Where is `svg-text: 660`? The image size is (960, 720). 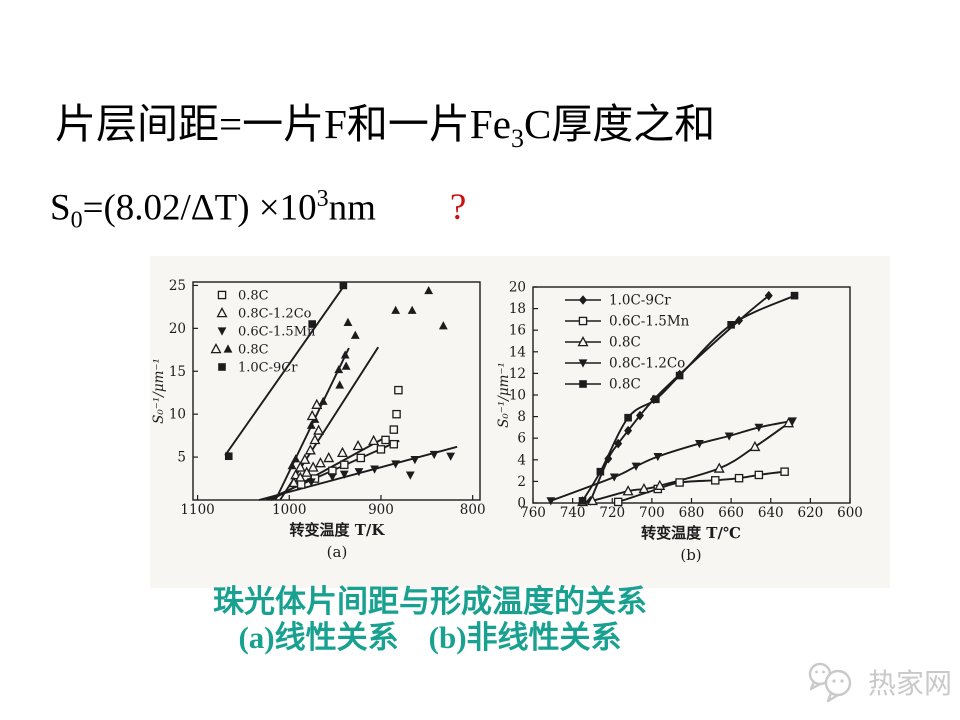
svg-text: 660 is located at coordinates (731, 513).